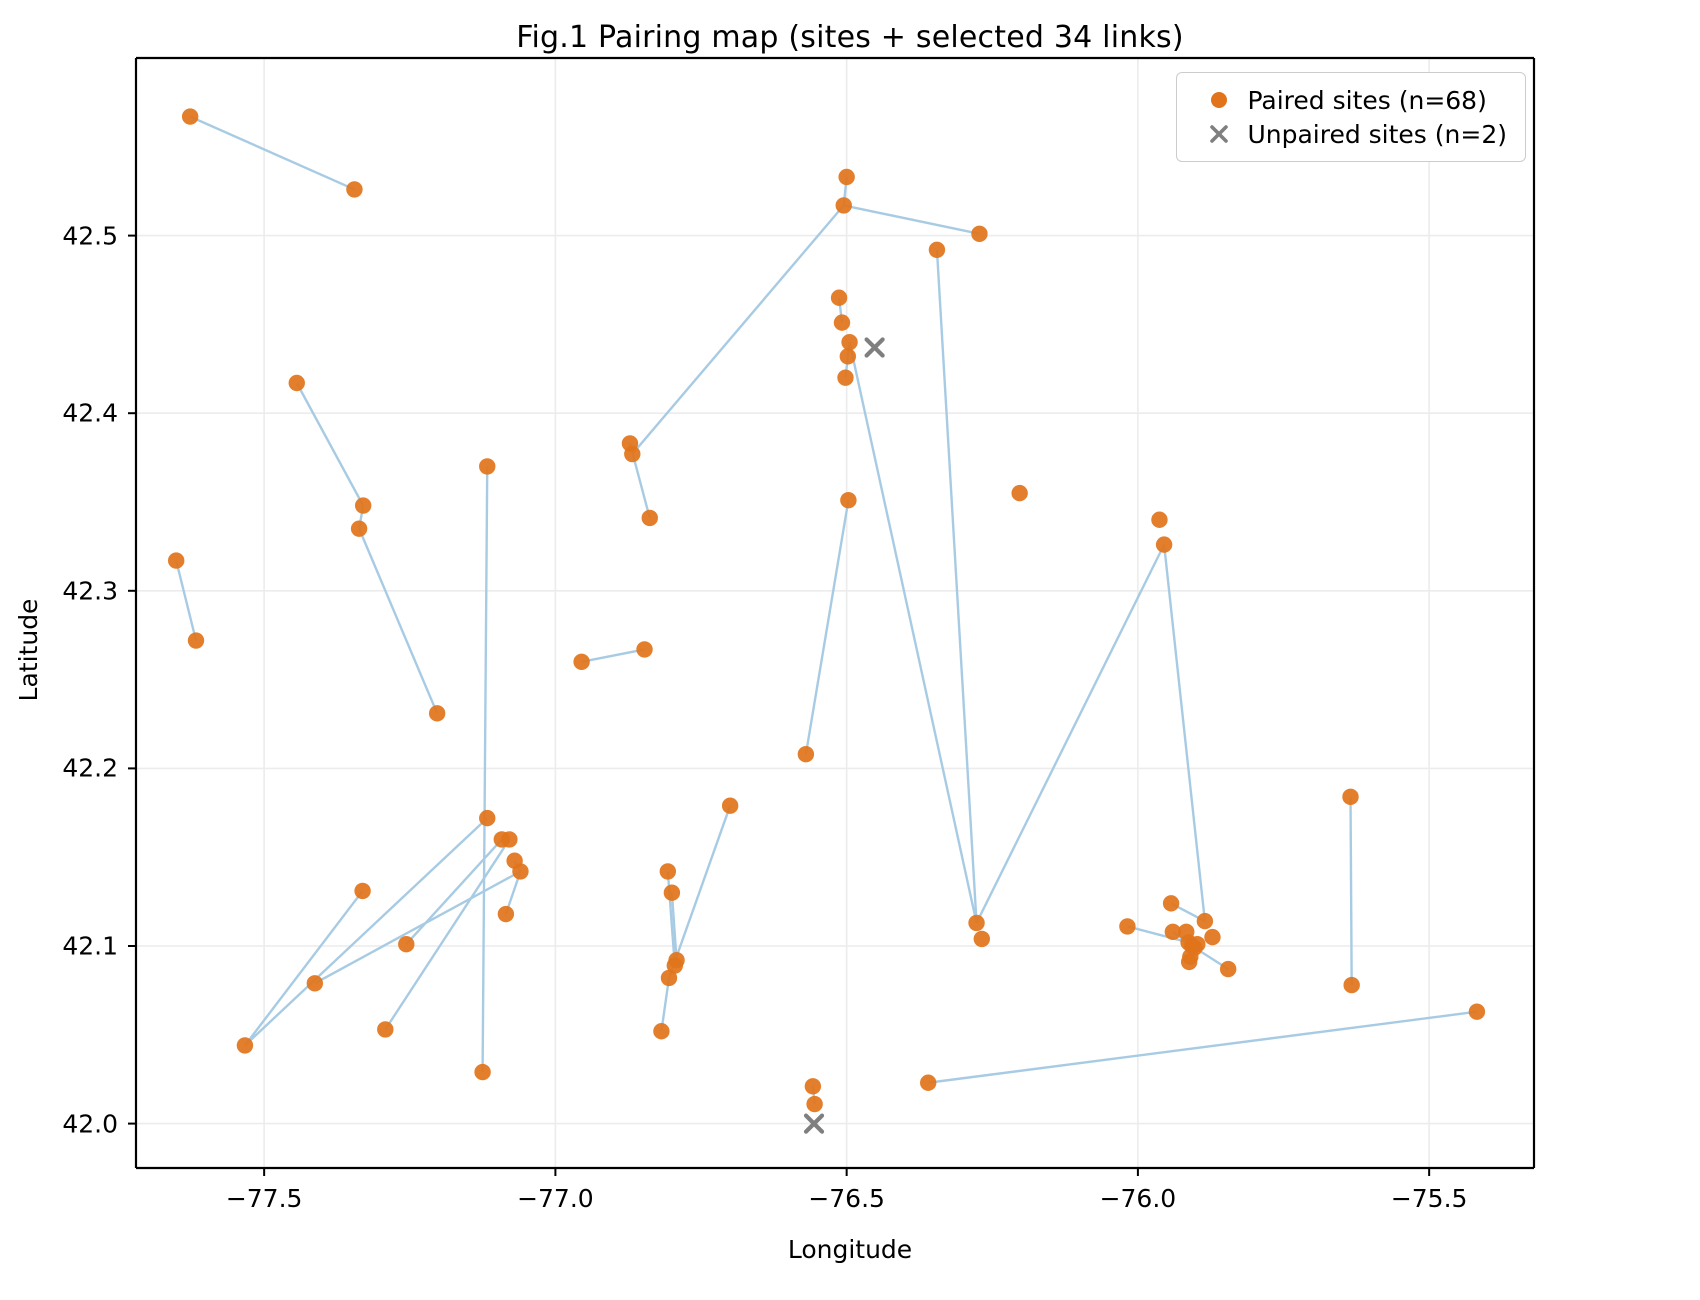 This screenshot has height=1300, width=1700. Describe the element at coordinates (555, 1198) in the screenshot. I see `x-tick-label: −77.0` at that location.